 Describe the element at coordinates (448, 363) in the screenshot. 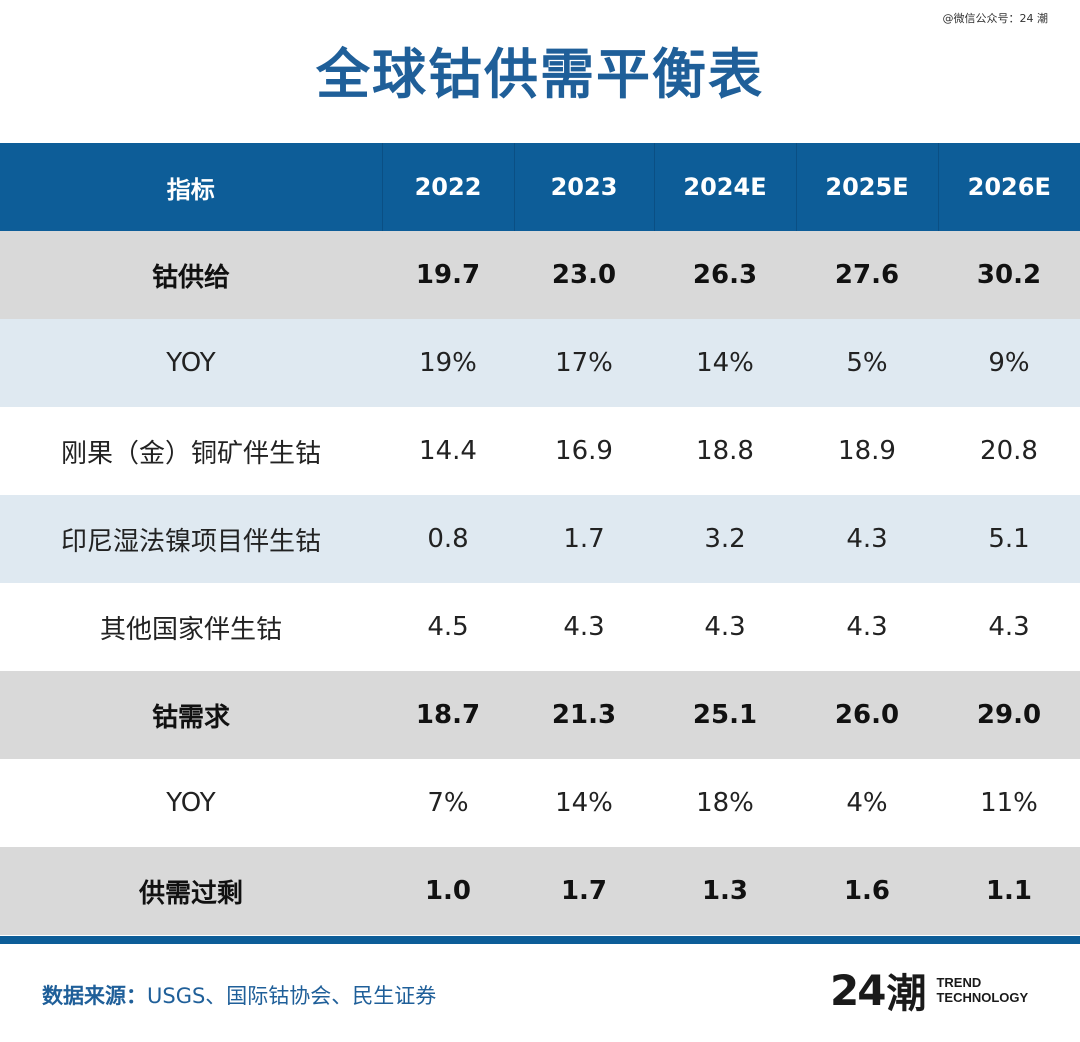

I see `table-cell: 19%` at that location.